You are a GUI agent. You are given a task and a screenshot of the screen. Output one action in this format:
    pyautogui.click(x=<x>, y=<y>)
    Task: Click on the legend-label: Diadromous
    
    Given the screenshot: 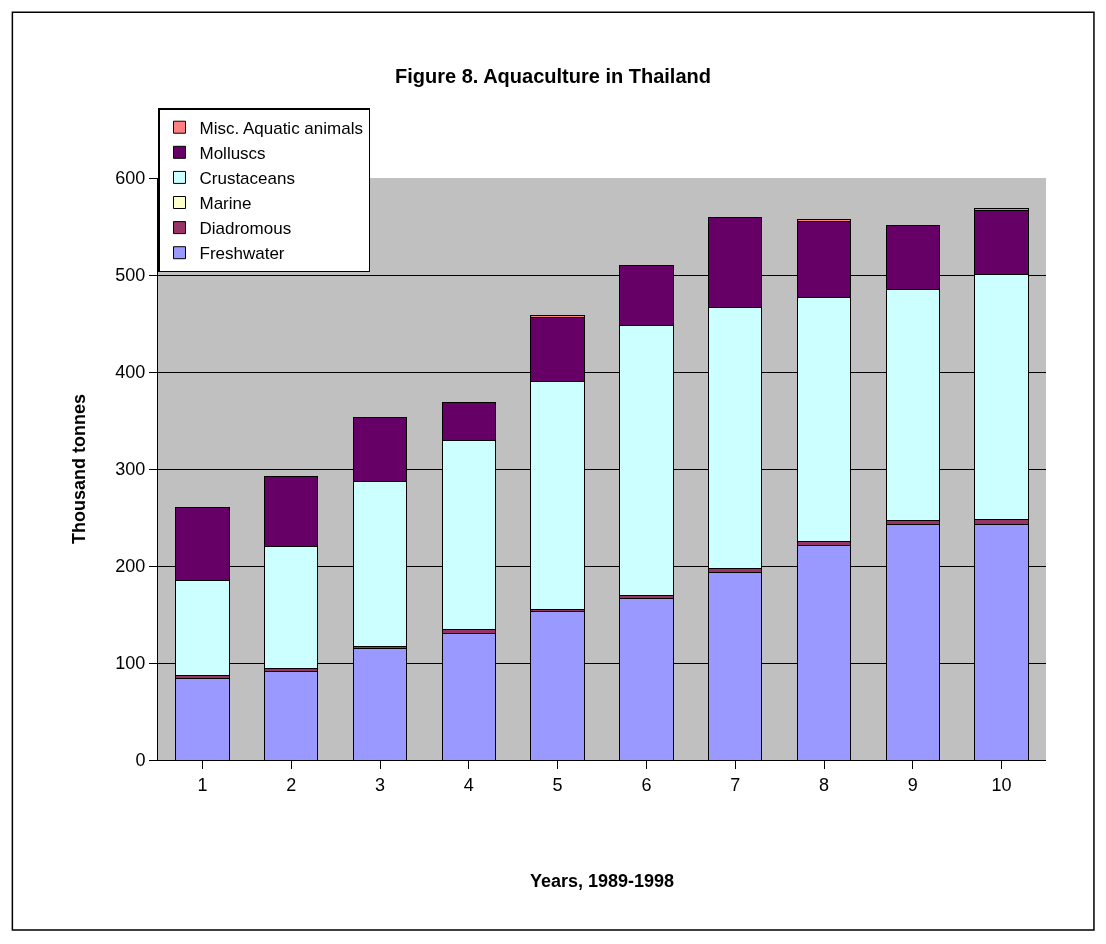 What is the action you would take?
    pyautogui.click(x=245, y=229)
    